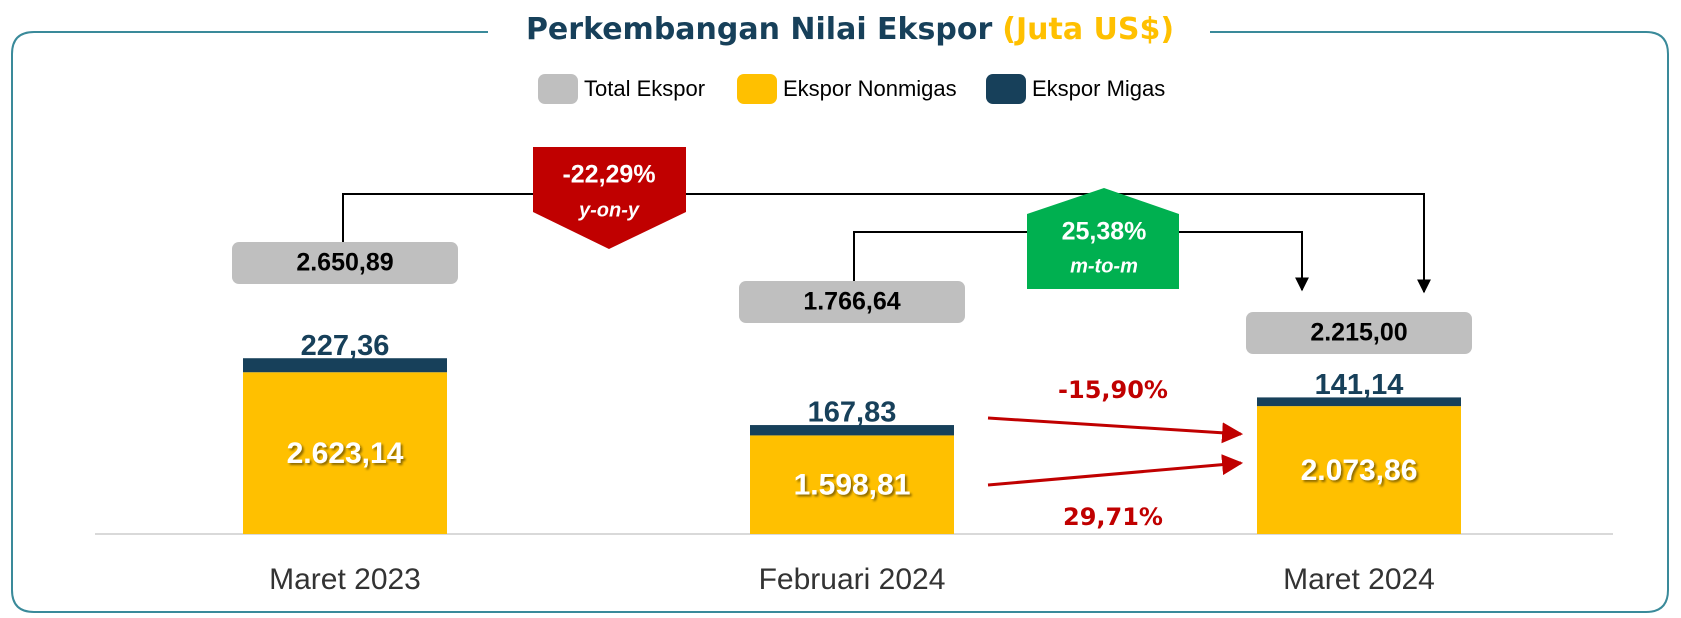 The height and width of the screenshot is (618, 1681). Describe the element at coordinates (1098, 88) in the screenshot. I see `legend-label: Ekspor Migas` at that location.